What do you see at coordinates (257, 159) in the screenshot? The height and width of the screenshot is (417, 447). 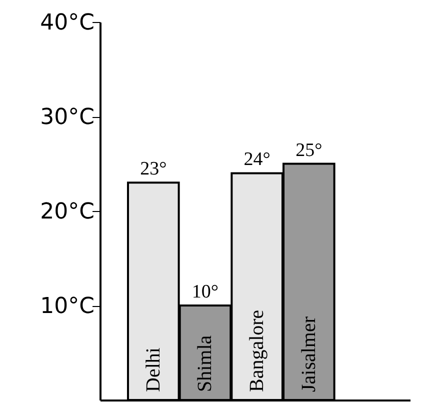 I see `data-label: 24°` at bounding box center [257, 159].